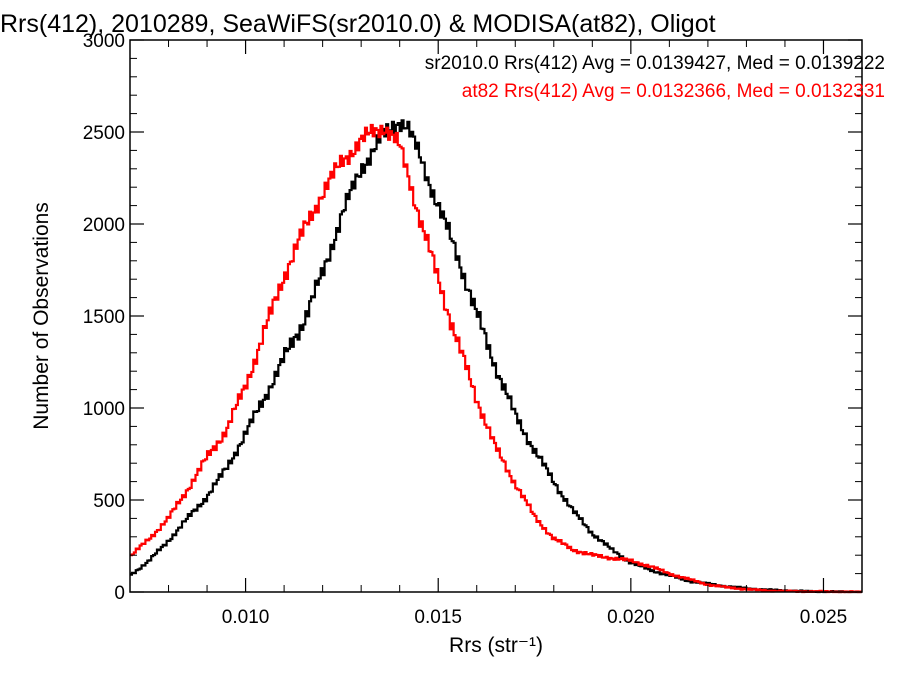  I want to click on y-tick-label: 500, so click(109, 501).